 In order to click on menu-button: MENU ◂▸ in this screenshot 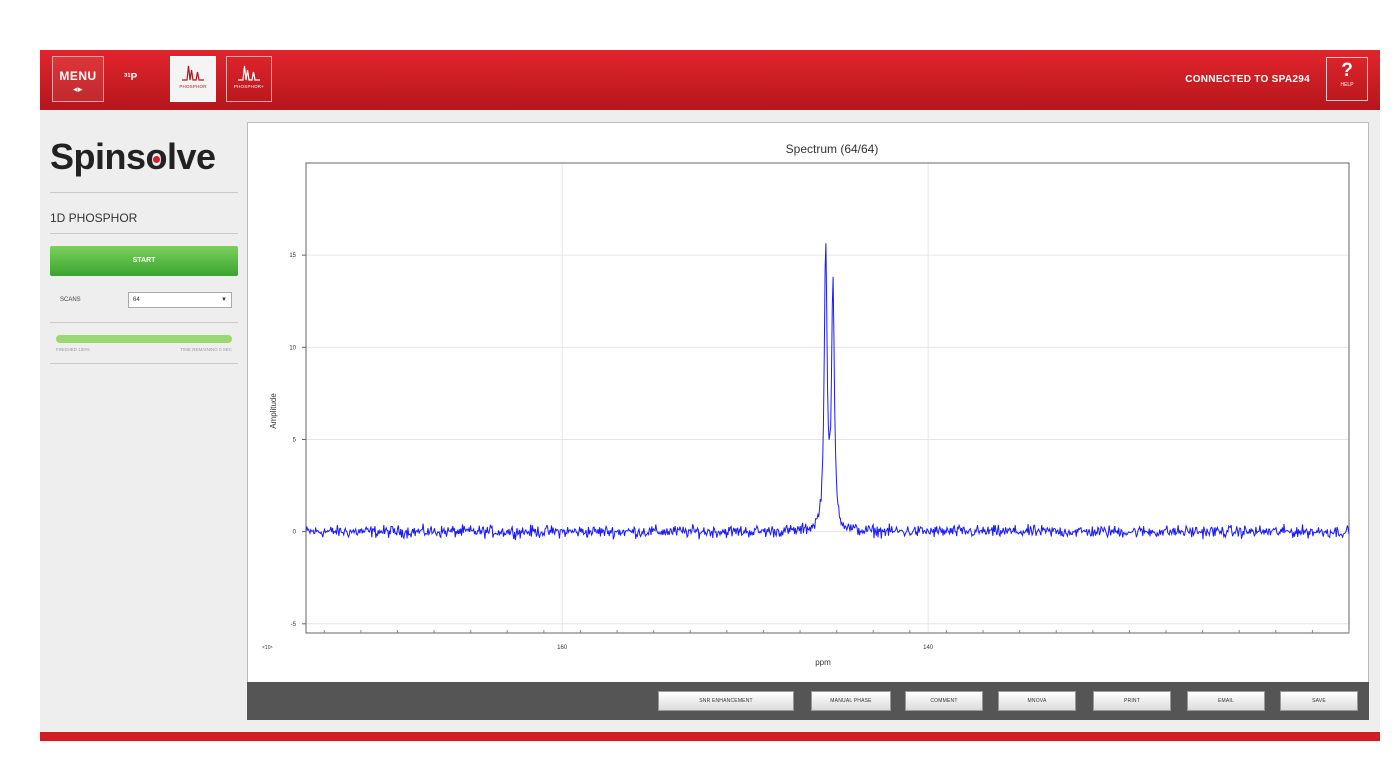, I will do `click(78, 79)`.